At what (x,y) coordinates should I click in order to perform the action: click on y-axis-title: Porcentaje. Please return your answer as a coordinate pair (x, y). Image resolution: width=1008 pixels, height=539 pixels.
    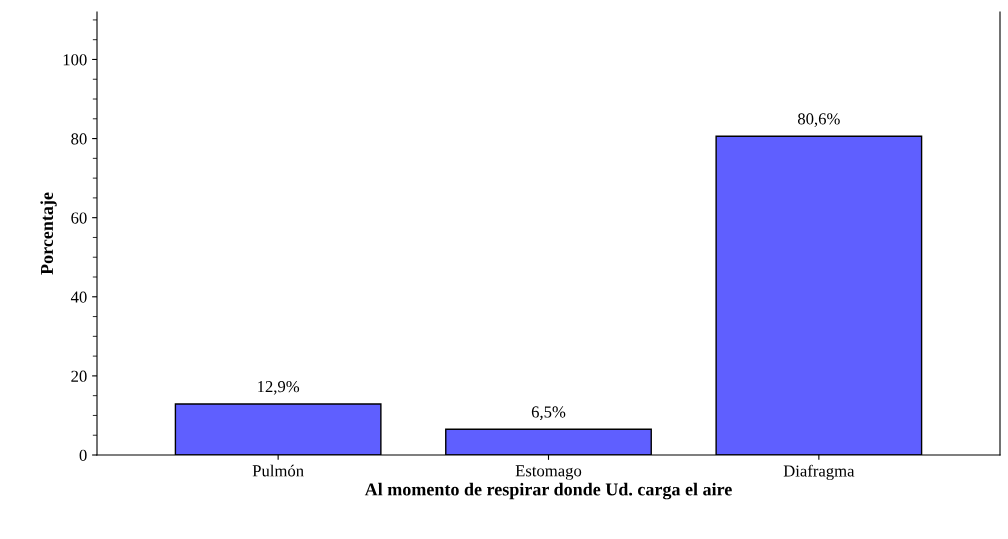
    Looking at the image, I should click on (48, 233).